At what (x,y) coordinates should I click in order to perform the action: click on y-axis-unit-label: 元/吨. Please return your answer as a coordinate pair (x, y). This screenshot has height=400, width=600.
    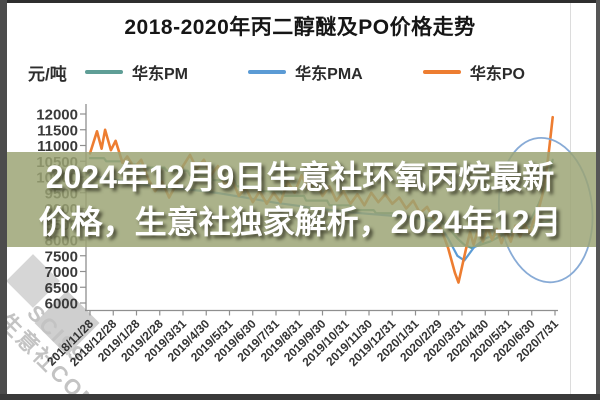
    Looking at the image, I should click on (47, 74).